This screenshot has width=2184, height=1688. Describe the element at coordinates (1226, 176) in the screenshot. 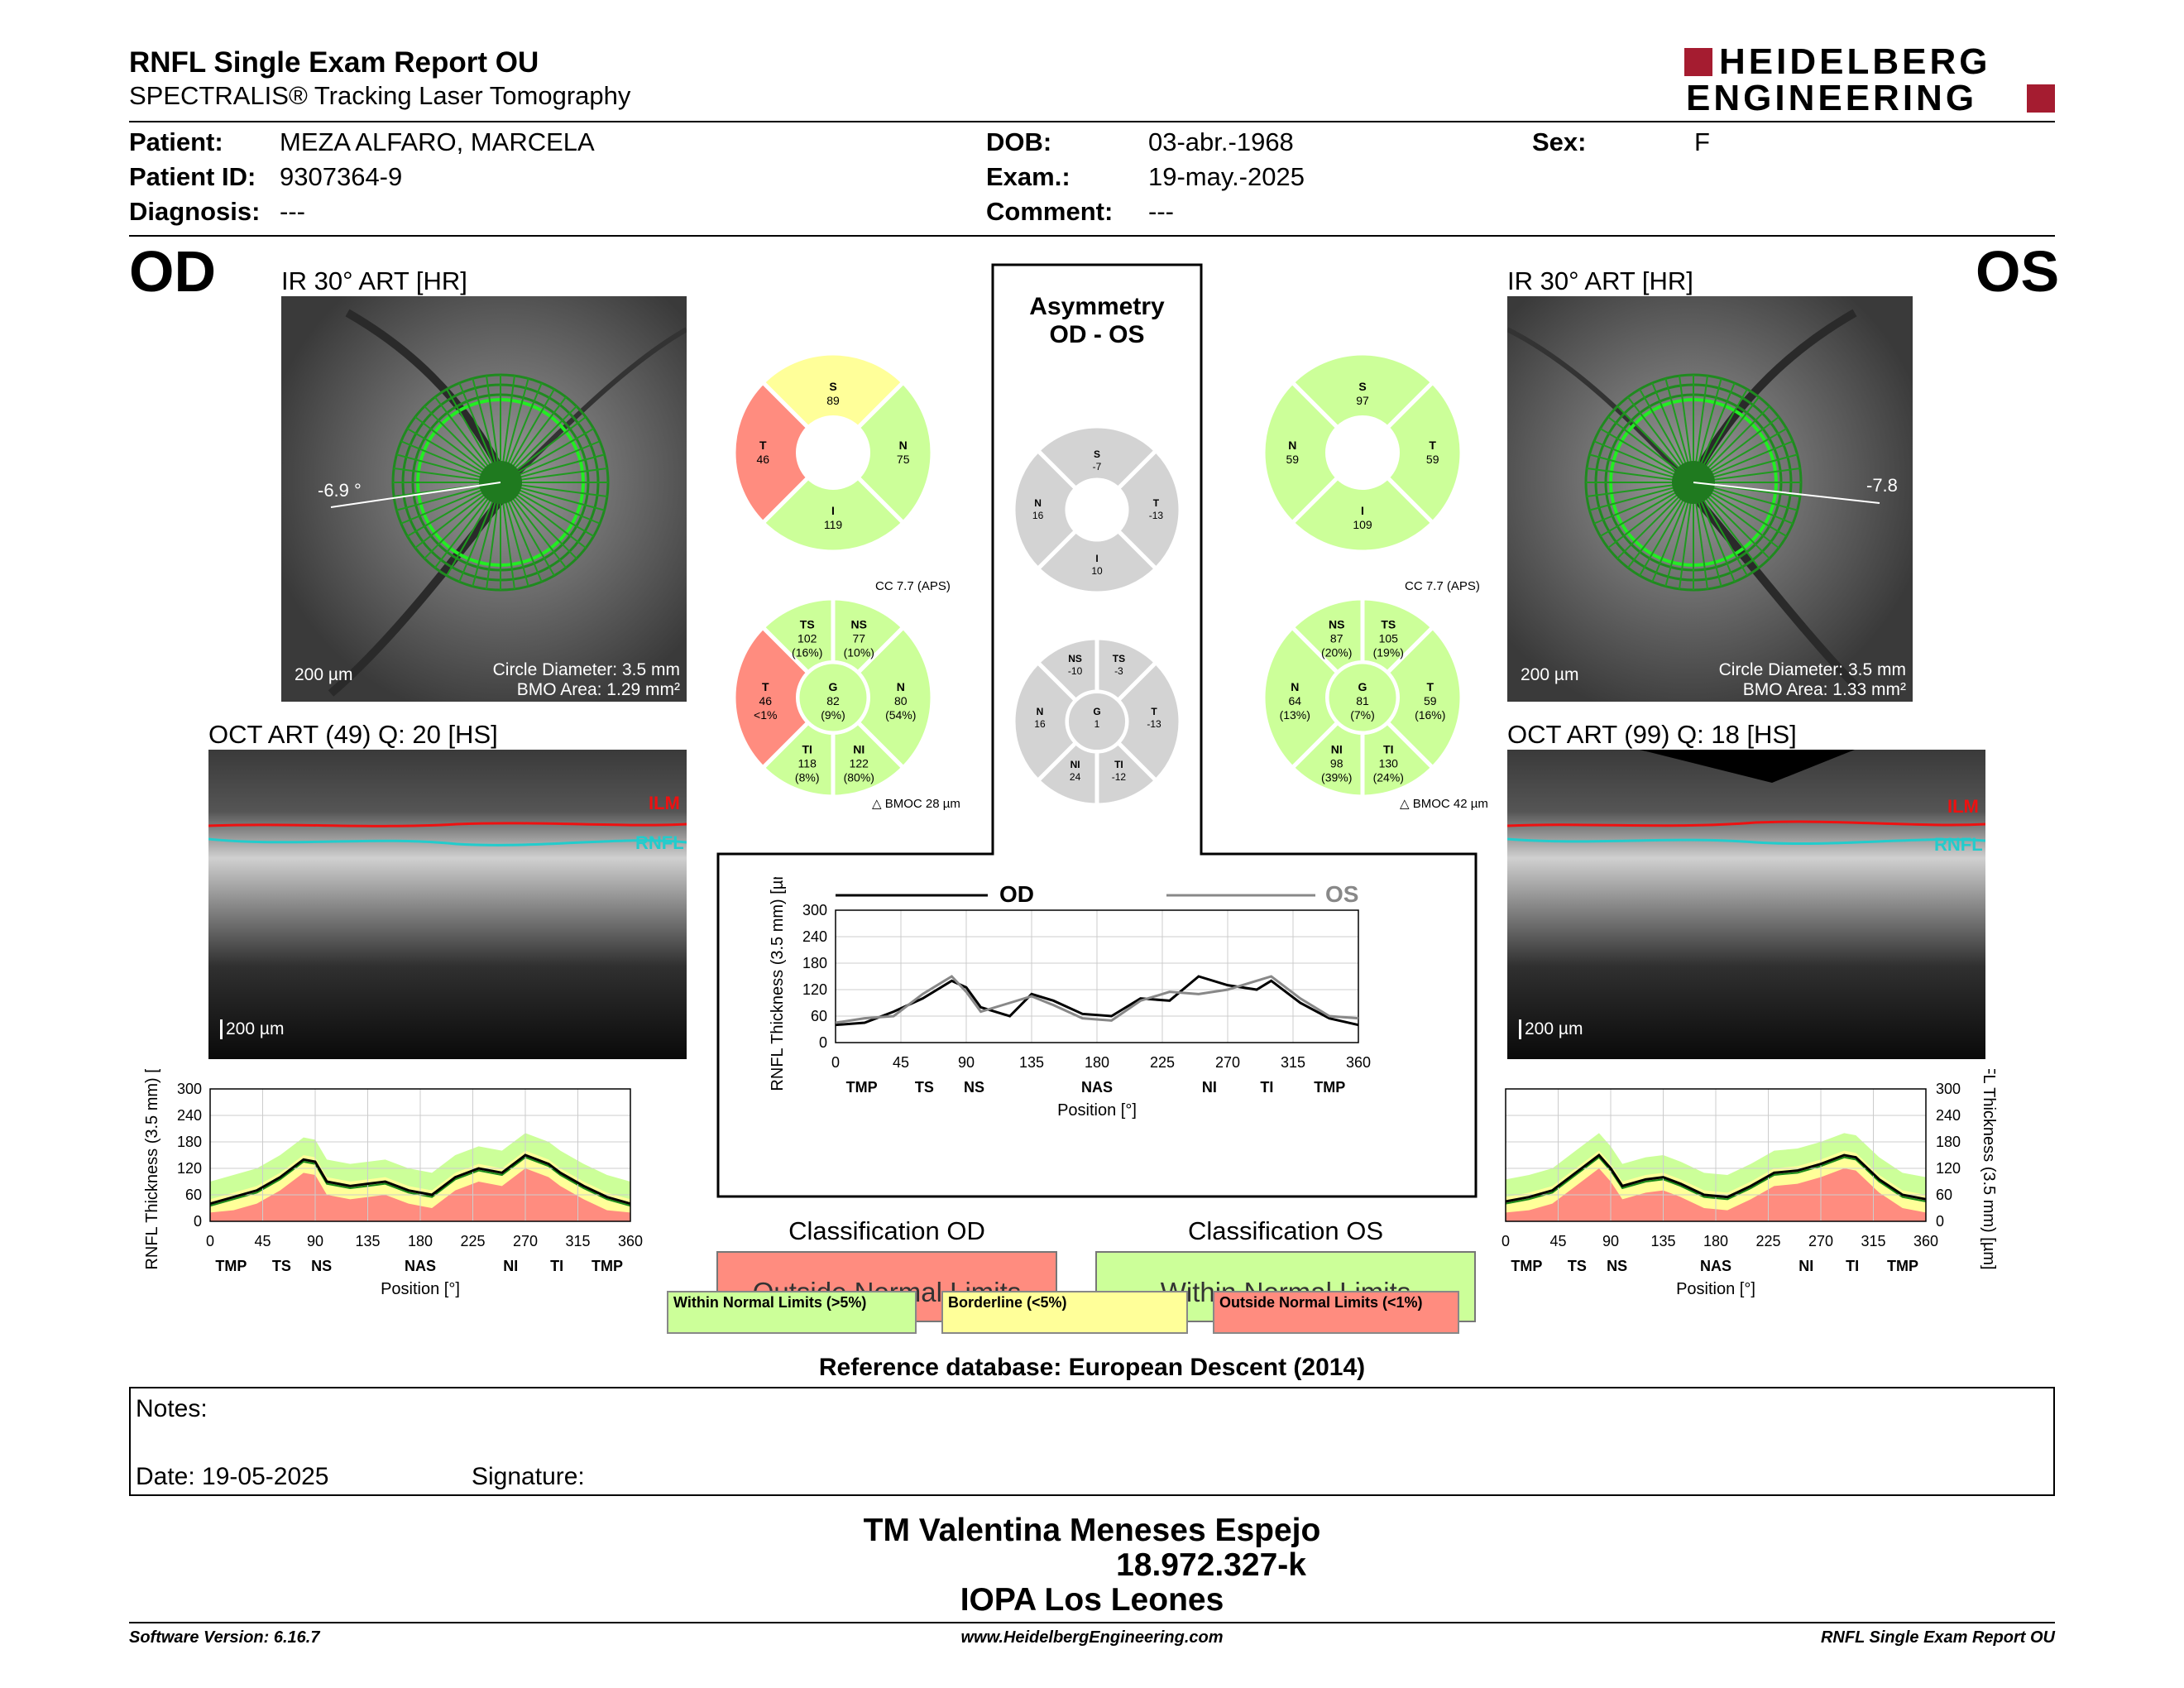

I see `exam-value: 19-may.-2025` at that location.